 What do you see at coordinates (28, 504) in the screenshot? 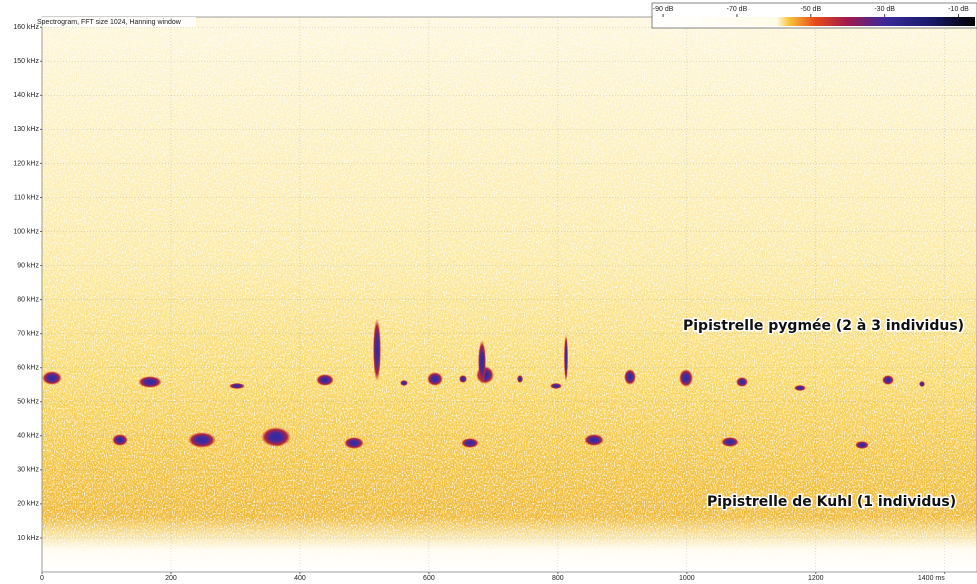
I see `y-tick-label: 20 kHz` at bounding box center [28, 504].